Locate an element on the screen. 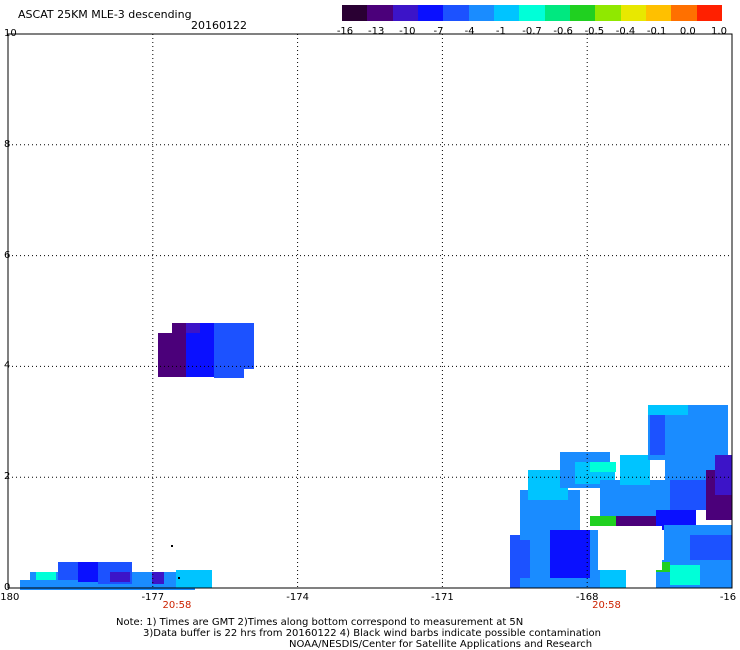  image-date: 20160122 is located at coordinates (219, 25).